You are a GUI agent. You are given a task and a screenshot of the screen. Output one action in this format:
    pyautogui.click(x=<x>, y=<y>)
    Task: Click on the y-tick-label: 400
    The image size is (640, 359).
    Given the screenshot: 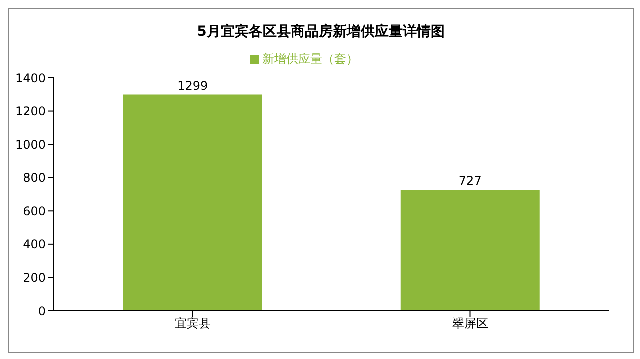 What is the action you would take?
    pyautogui.click(x=34, y=245)
    